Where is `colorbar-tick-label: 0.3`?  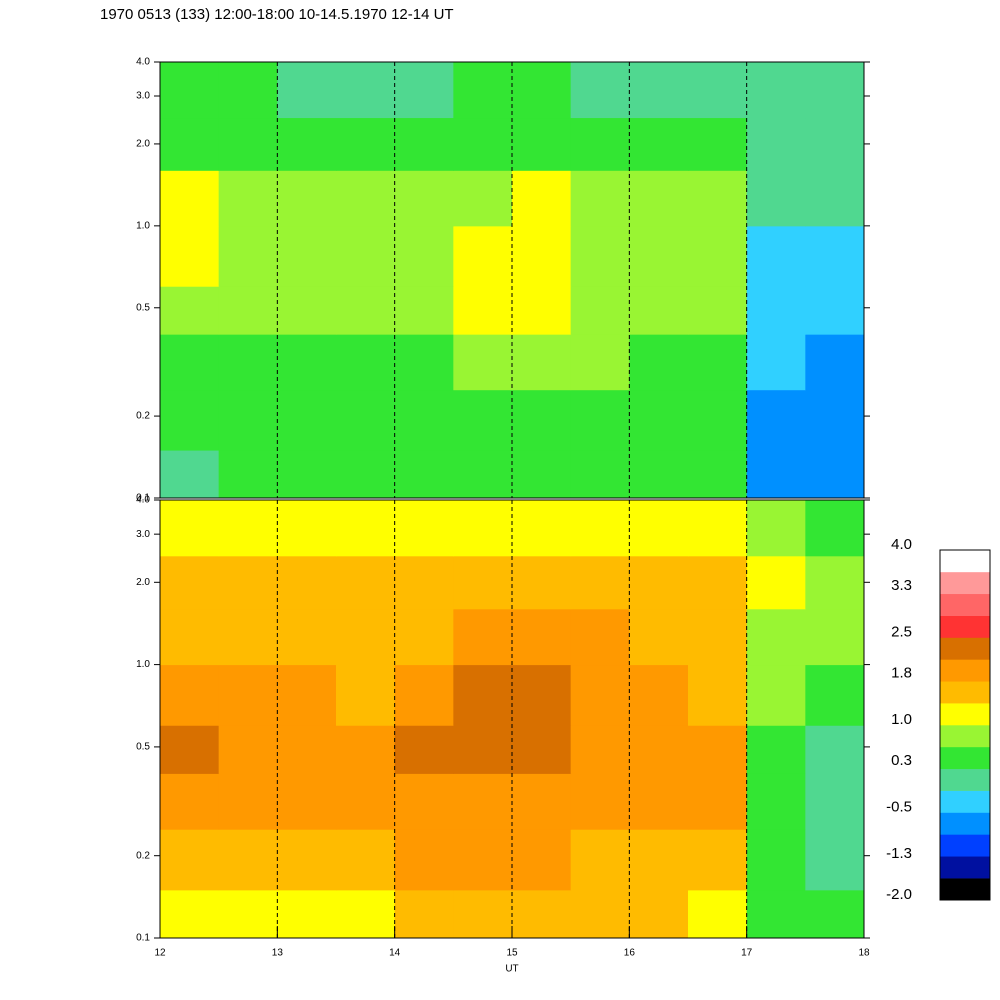
colorbar-tick-label: 0.3 is located at coordinates (901, 760).